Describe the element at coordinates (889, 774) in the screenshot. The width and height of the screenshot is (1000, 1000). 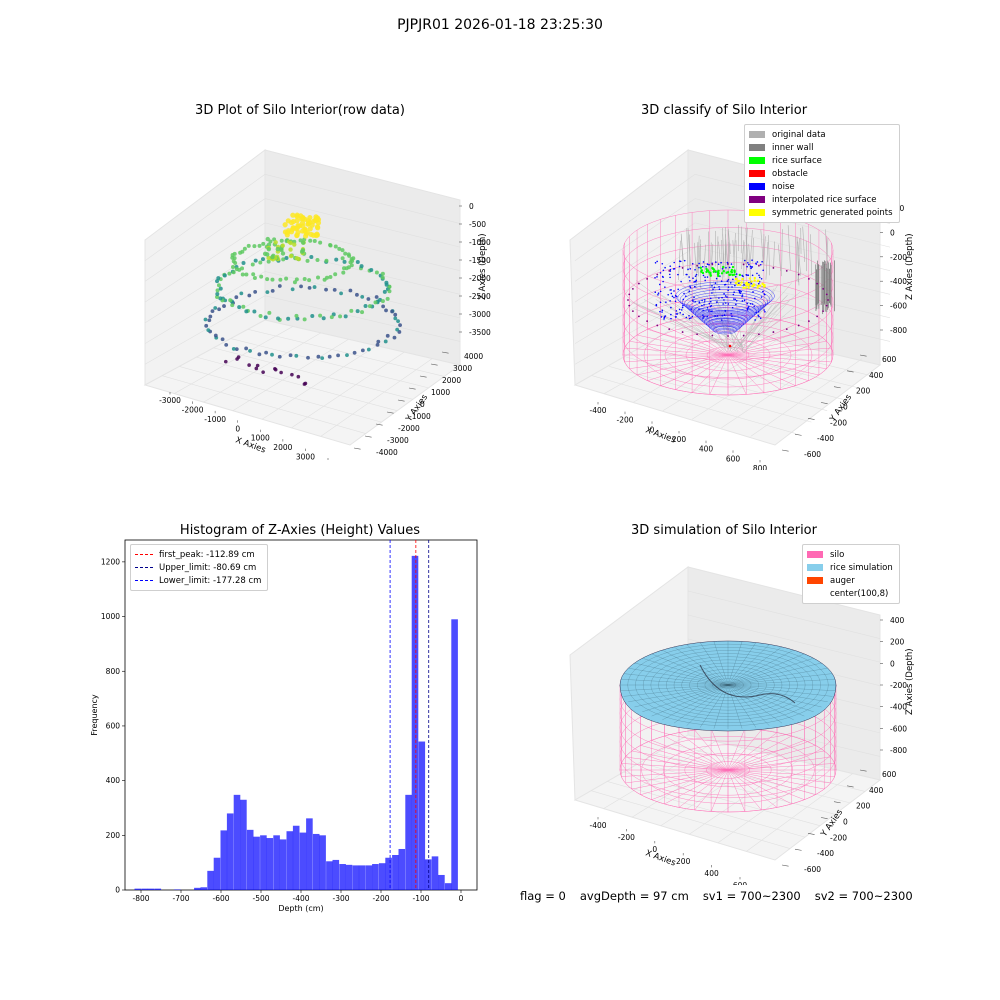
I see `simulation-y-tick-label: 600` at that location.